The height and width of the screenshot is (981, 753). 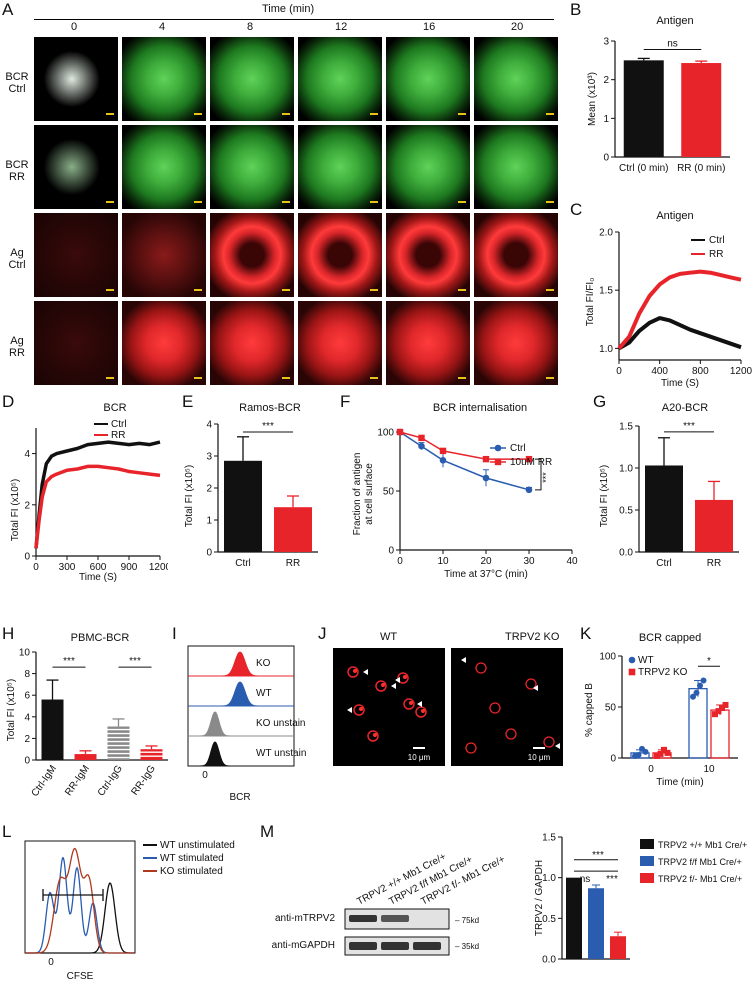 I want to click on x-tick-label: RR-IgG, so click(x=143, y=780).